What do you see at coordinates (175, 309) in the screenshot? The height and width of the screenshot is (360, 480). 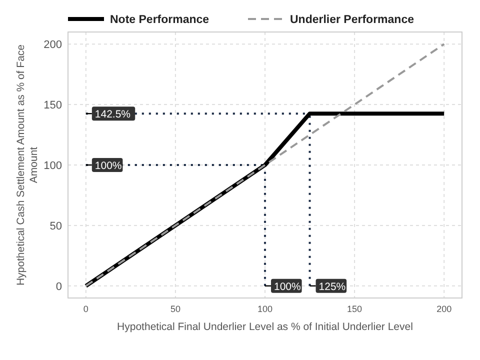 I see `x-tick-label: 50` at bounding box center [175, 309].